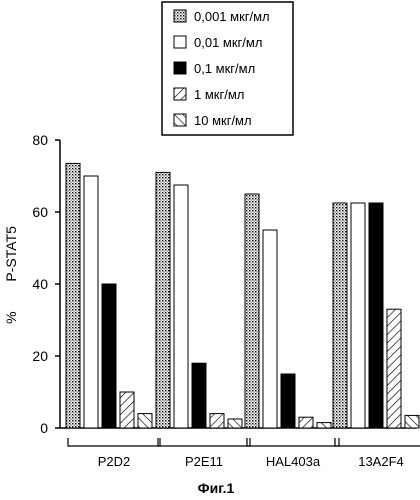 The width and height of the screenshot is (420, 500). I want to click on y-axis: 0 20 40 60 80, so click(46, 284).